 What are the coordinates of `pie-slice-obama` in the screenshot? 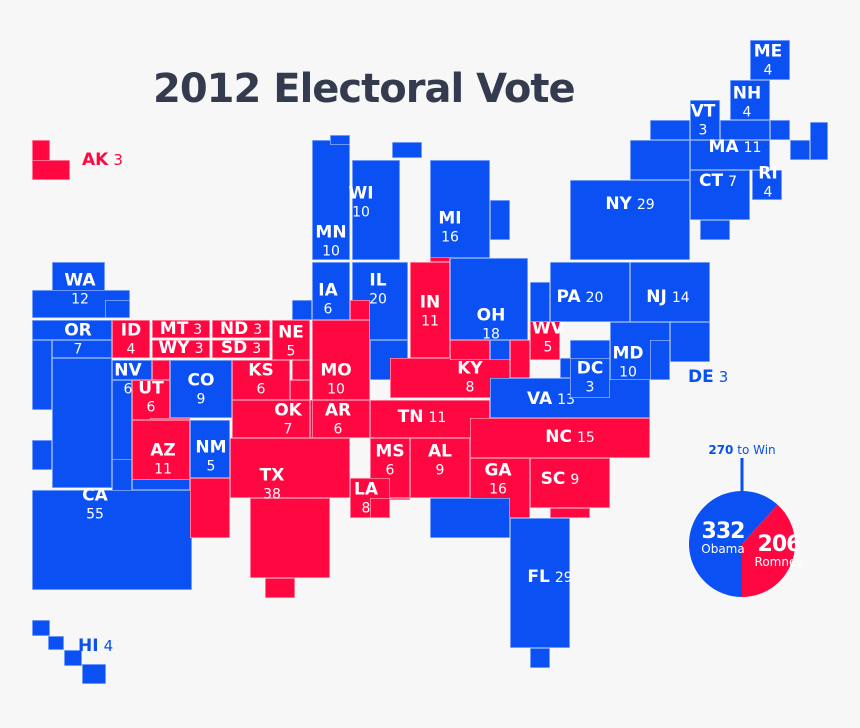 It's located at (733, 544).